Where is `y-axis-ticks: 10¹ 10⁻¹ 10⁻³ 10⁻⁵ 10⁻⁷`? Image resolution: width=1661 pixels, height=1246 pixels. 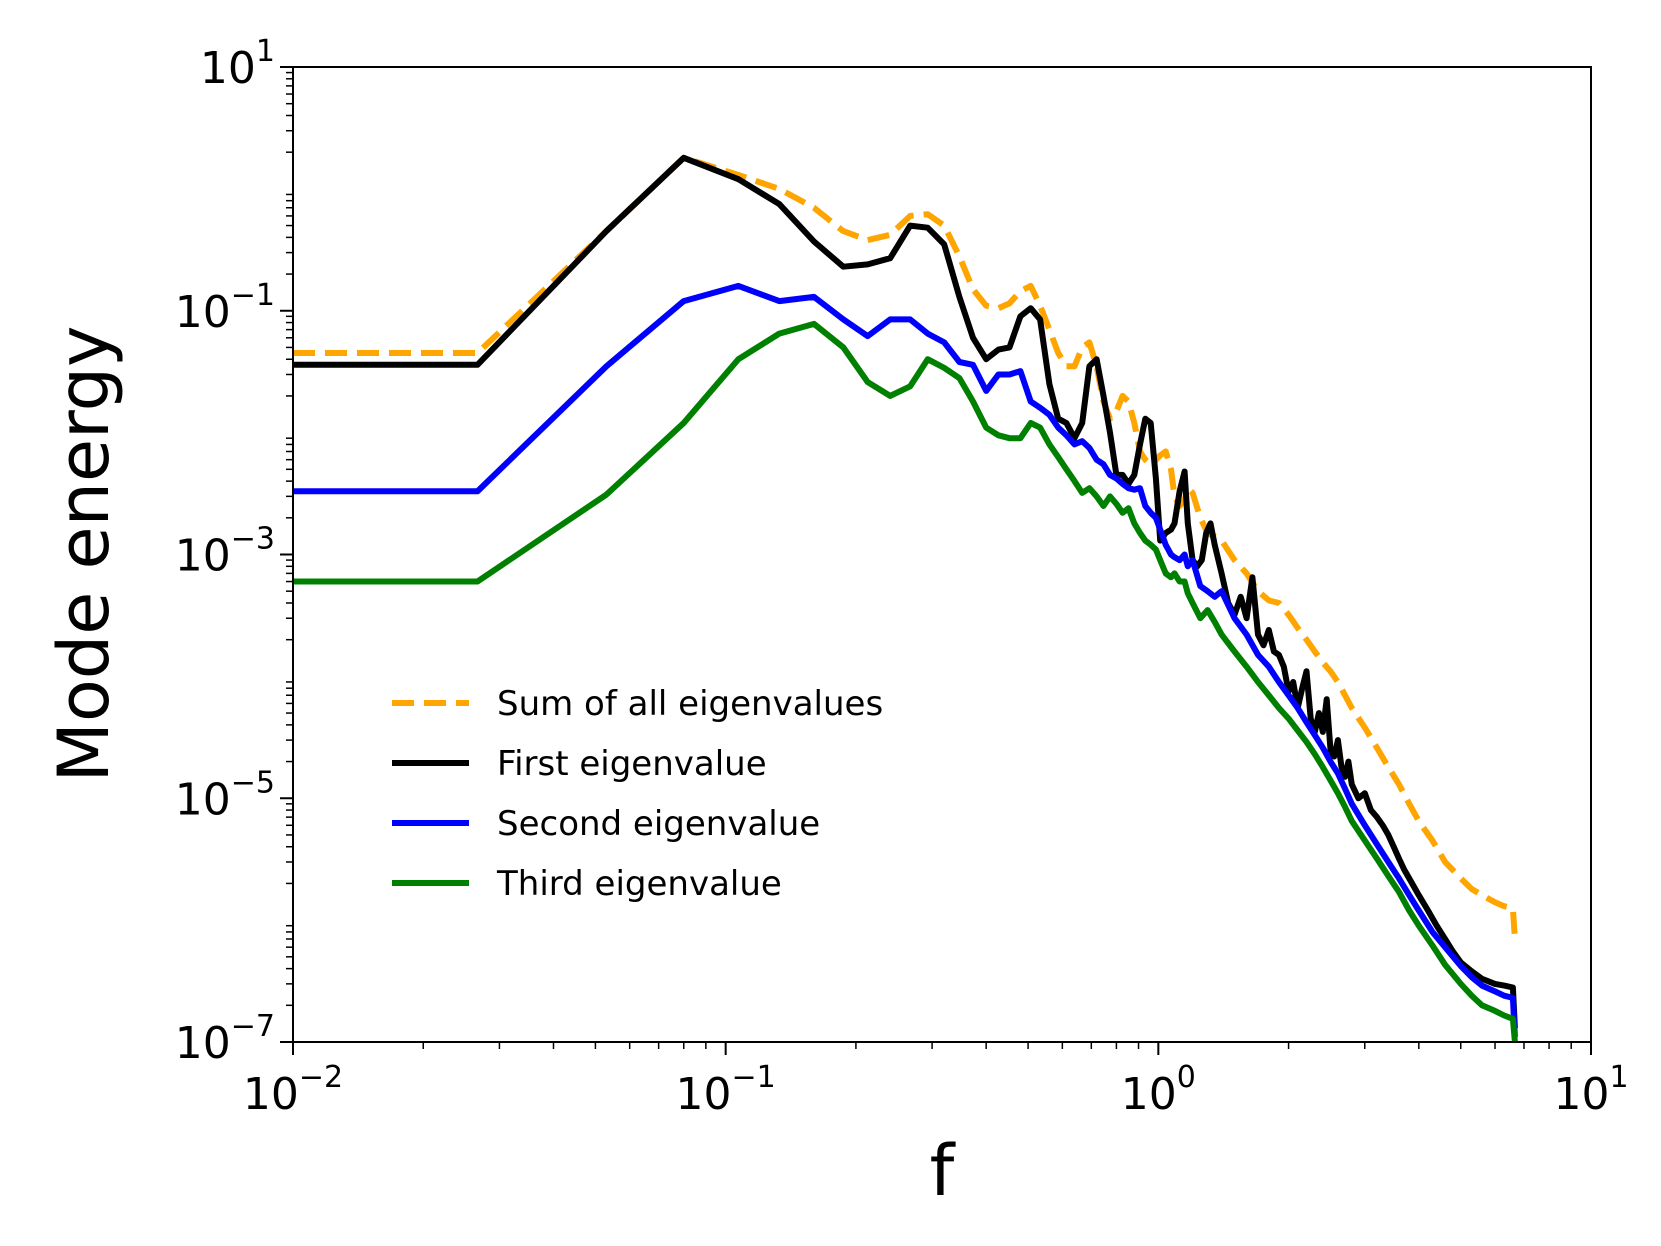
y-axis-ticks: 10¹ 10⁻¹ 10⁻³ 10⁻⁵ 10⁻⁷ is located at coordinates (234, 551).